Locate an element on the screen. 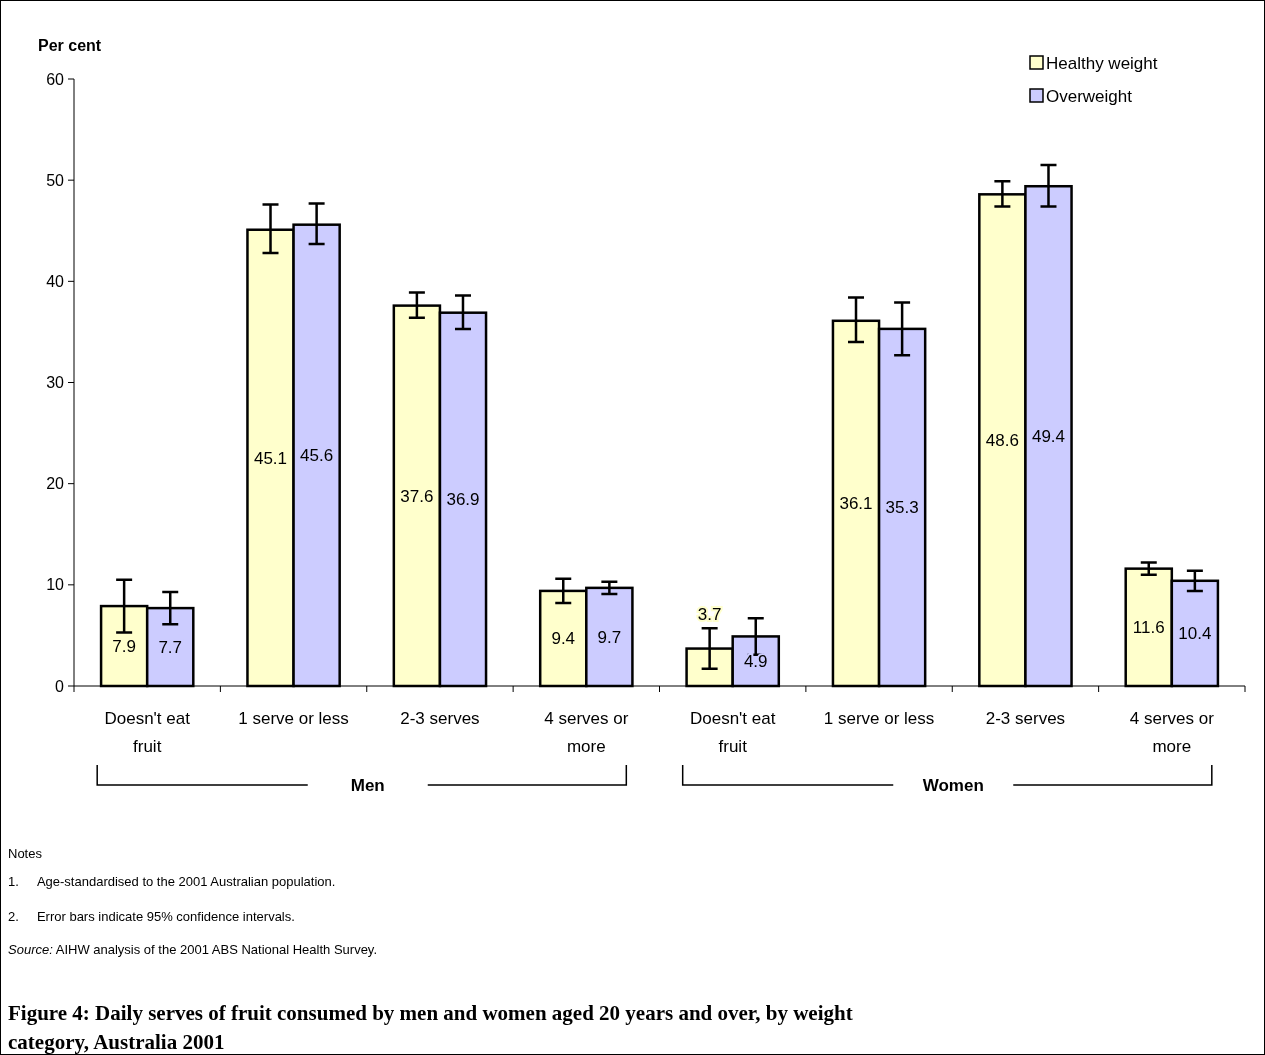  text: Men is located at coordinates (367, 785).